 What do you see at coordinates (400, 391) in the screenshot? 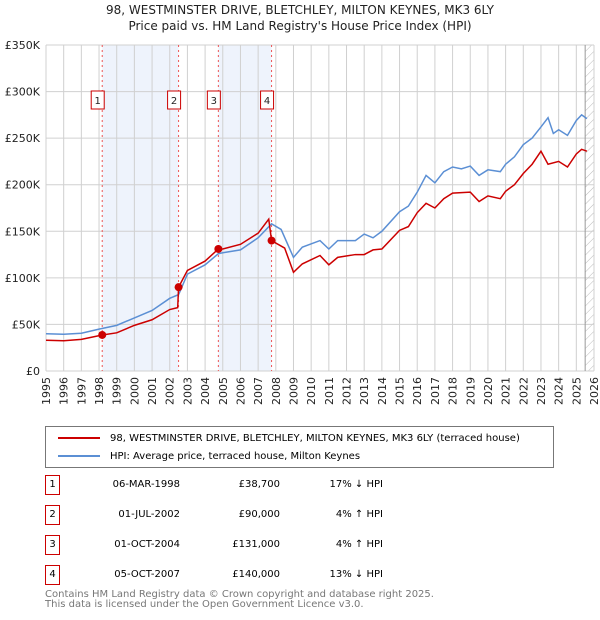
I see `x-tick-label: 2015` at bounding box center [400, 391].